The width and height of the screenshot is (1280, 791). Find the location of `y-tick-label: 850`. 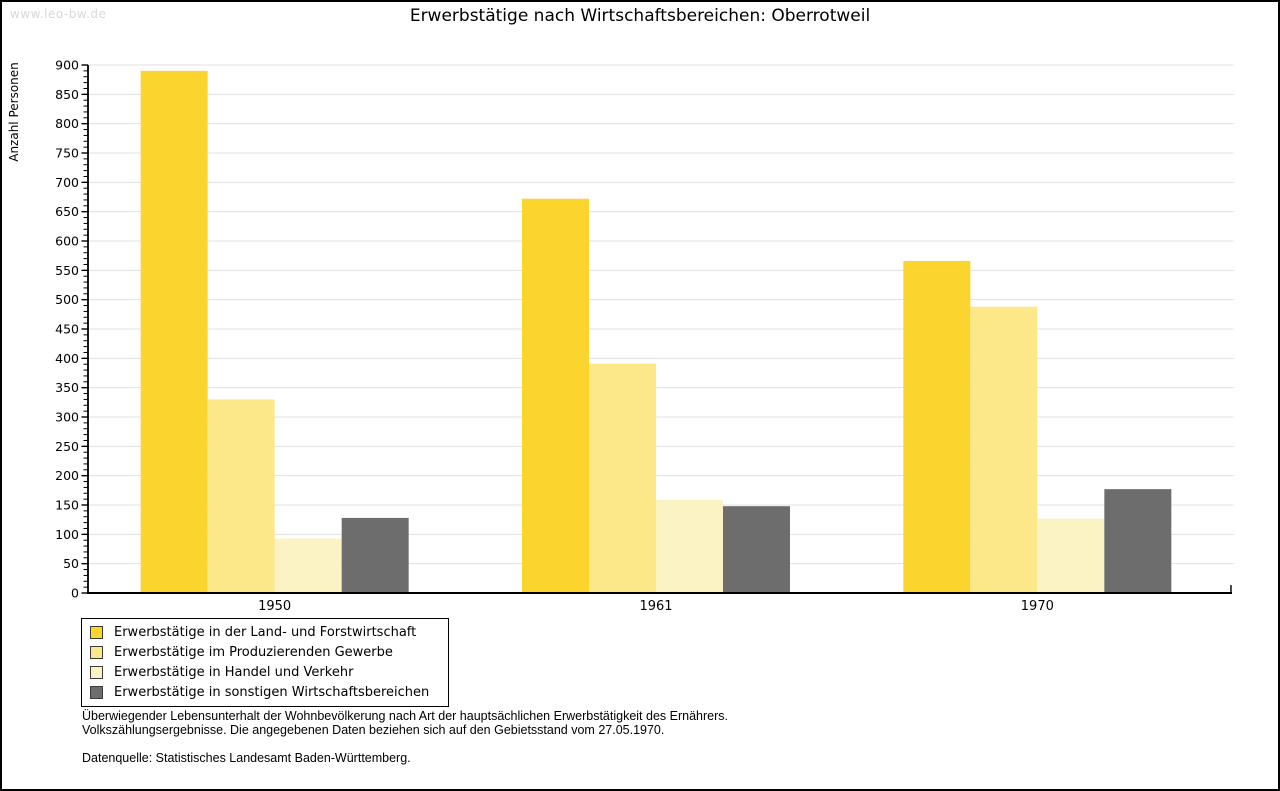

y-tick-label: 850 is located at coordinates (67, 94).